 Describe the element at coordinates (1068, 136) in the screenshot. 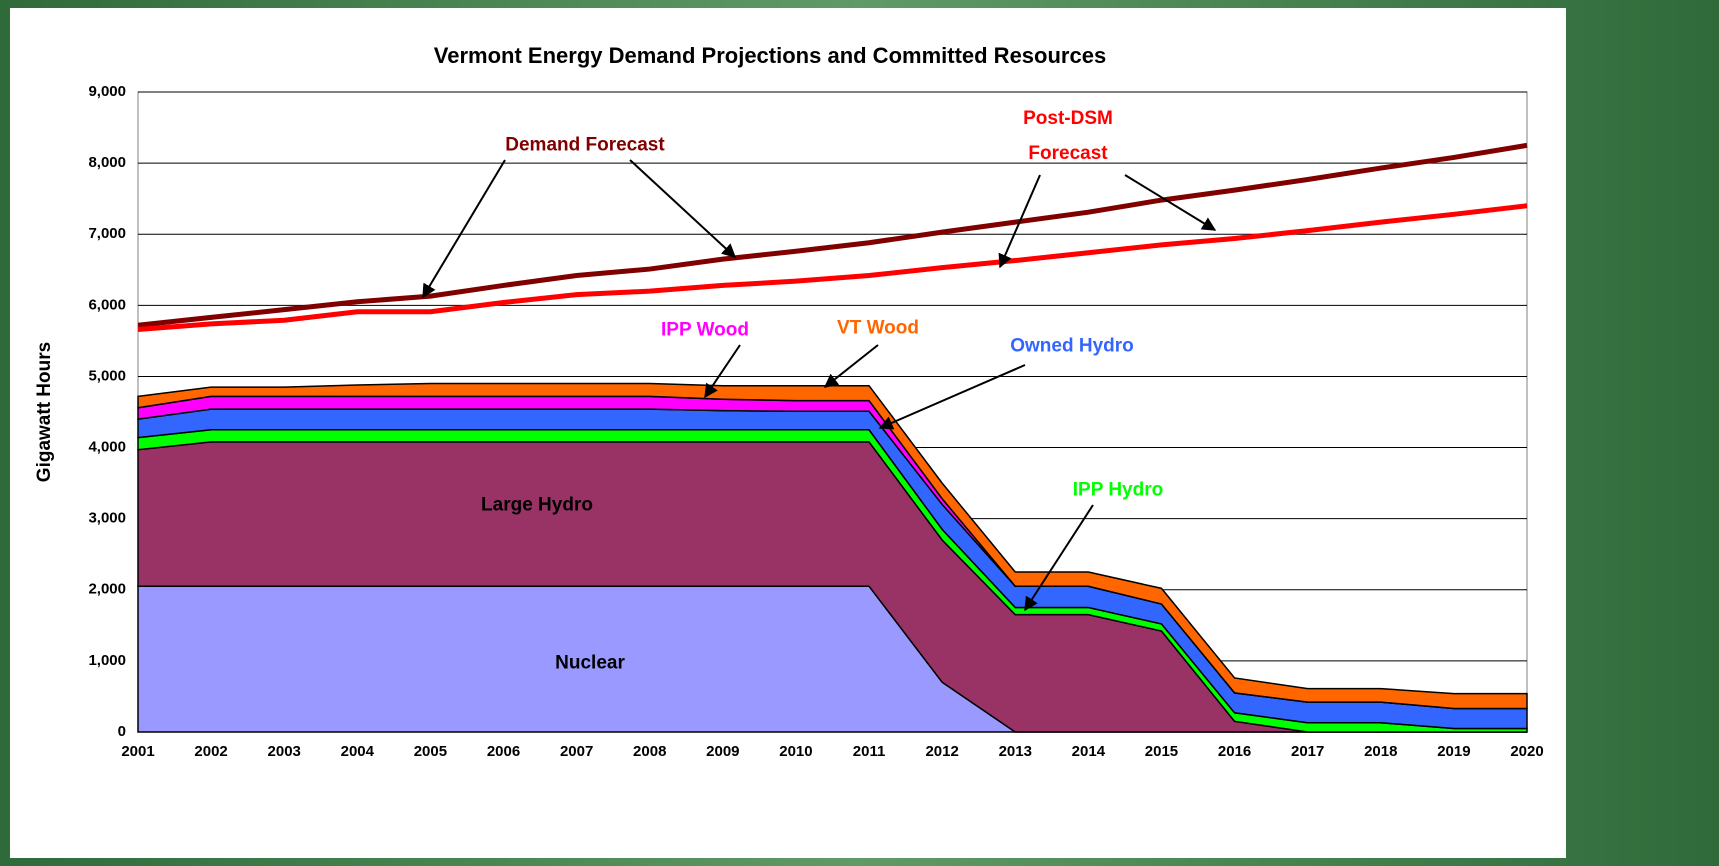

I see `series-label: Post-DSM Forecast` at that location.